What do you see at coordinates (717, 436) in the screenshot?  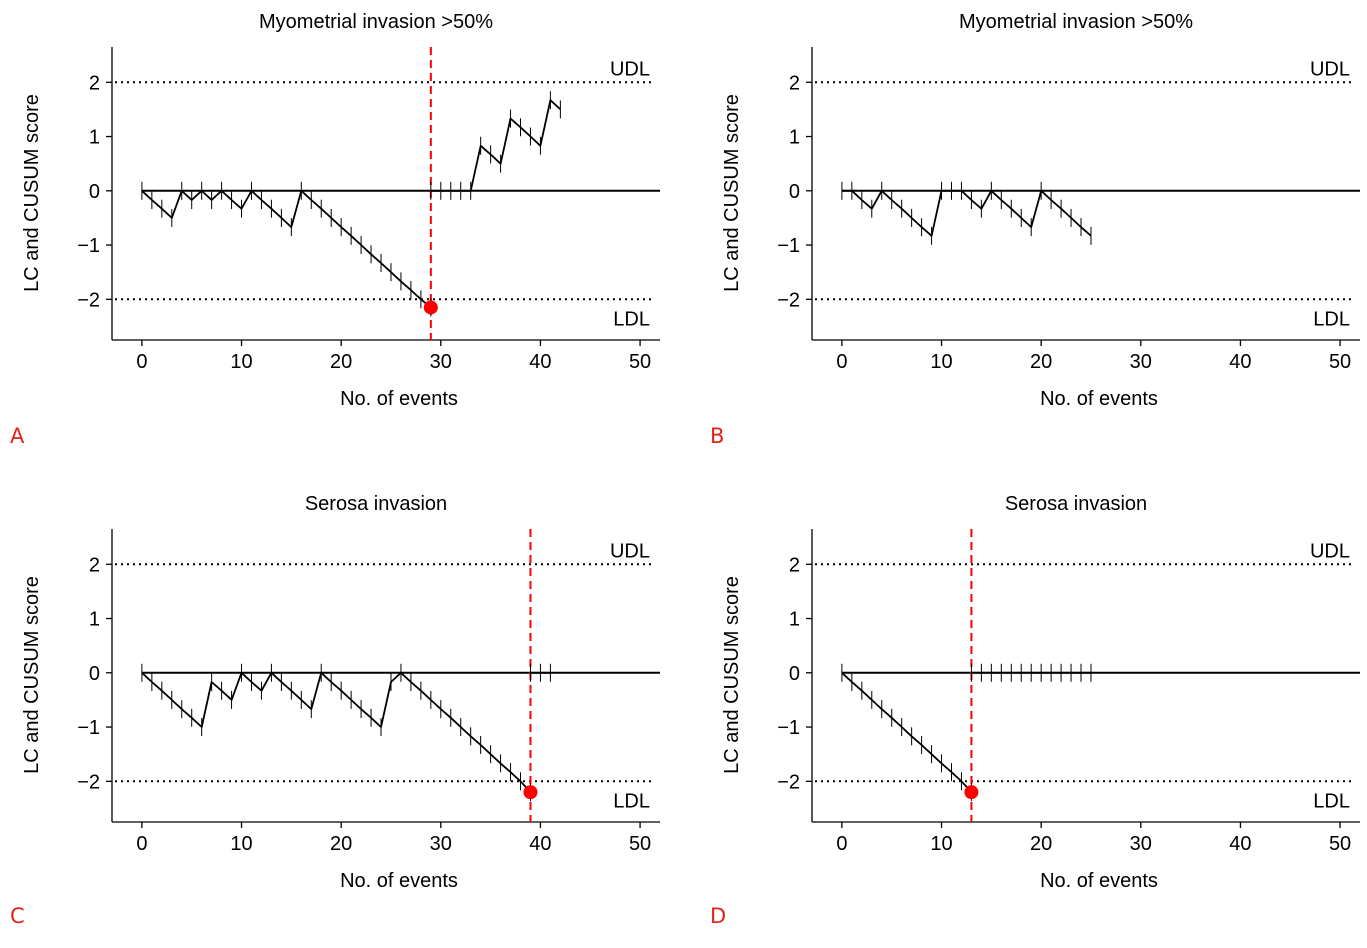 I see `panel-letter: B` at bounding box center [717, 436].